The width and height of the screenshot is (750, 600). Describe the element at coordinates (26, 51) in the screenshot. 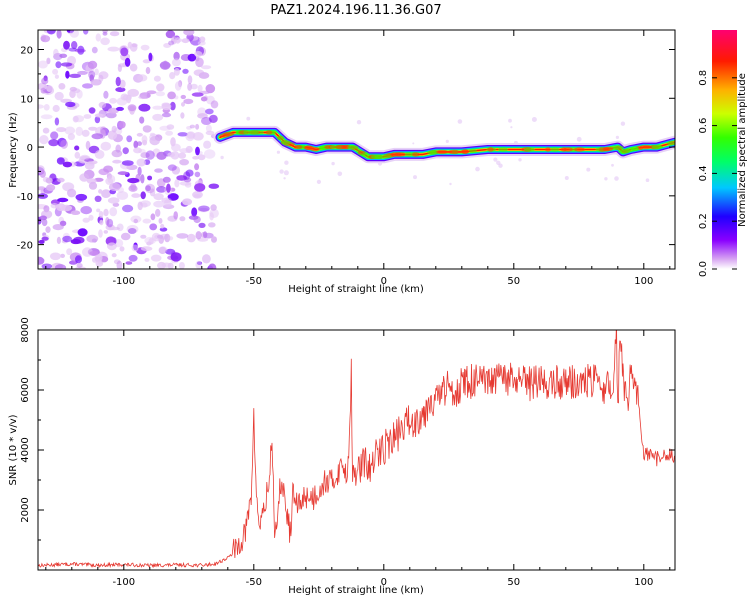

I see `spectrogram-ytick-label: 20` at that location.